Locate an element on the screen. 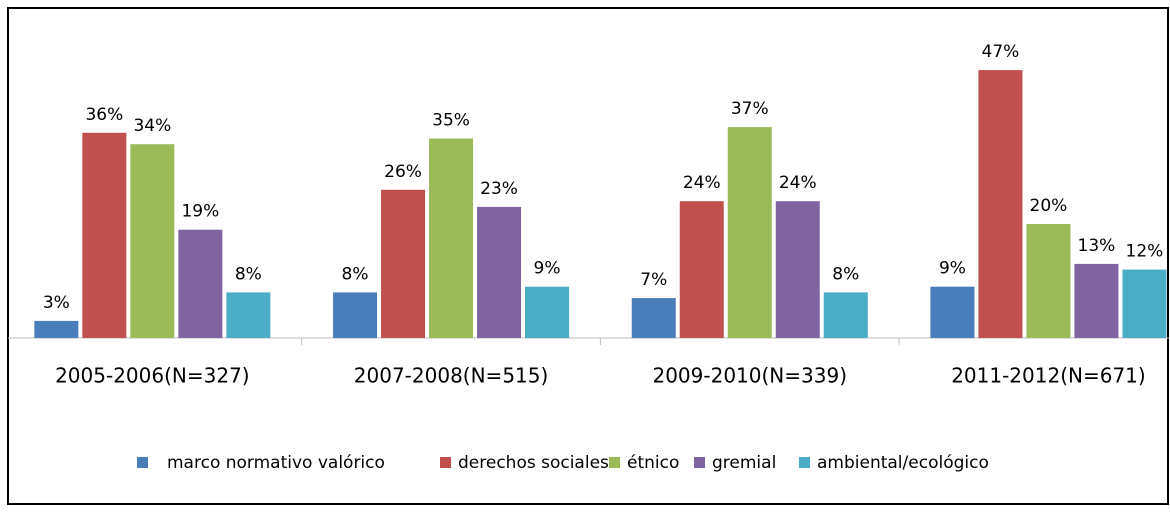 The height and width of the screenshot is (512, 1170). data-label: 35% is located at coordinates (451, 121).